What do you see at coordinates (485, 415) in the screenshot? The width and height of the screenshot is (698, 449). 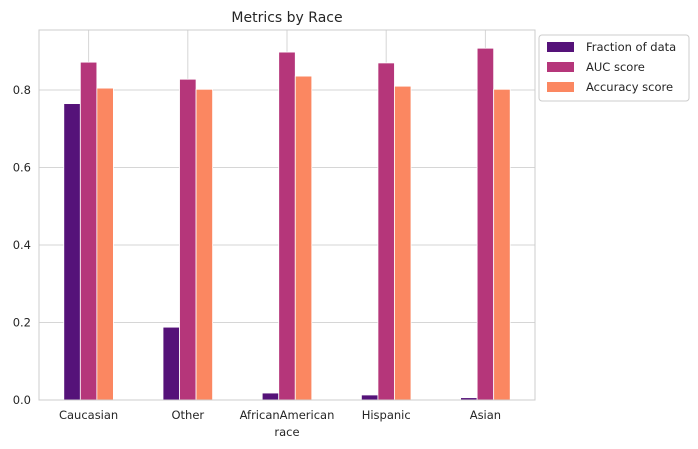 I see `x-tick-label: Asian` at bounding box center [485, 415].